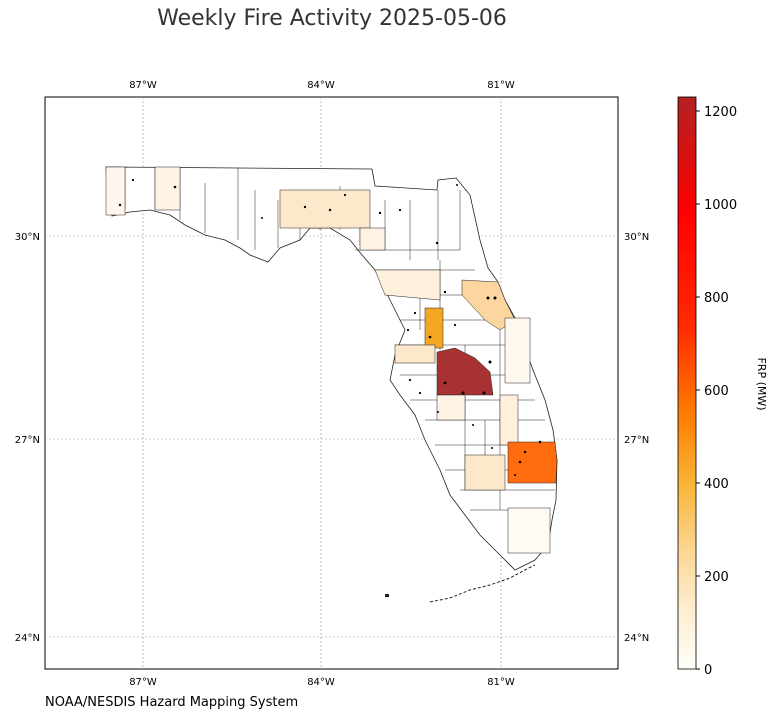 The width and height of the screenshot is (777, 721). I want to click on cb-tick-800: 800, so click(716, 298).